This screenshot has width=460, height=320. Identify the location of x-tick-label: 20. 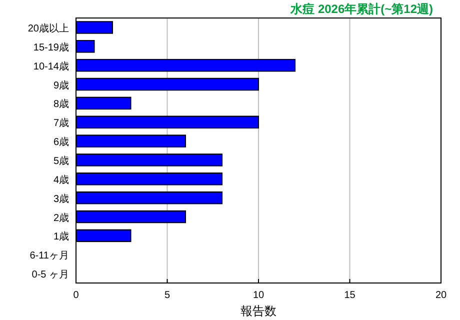
(441, 295).